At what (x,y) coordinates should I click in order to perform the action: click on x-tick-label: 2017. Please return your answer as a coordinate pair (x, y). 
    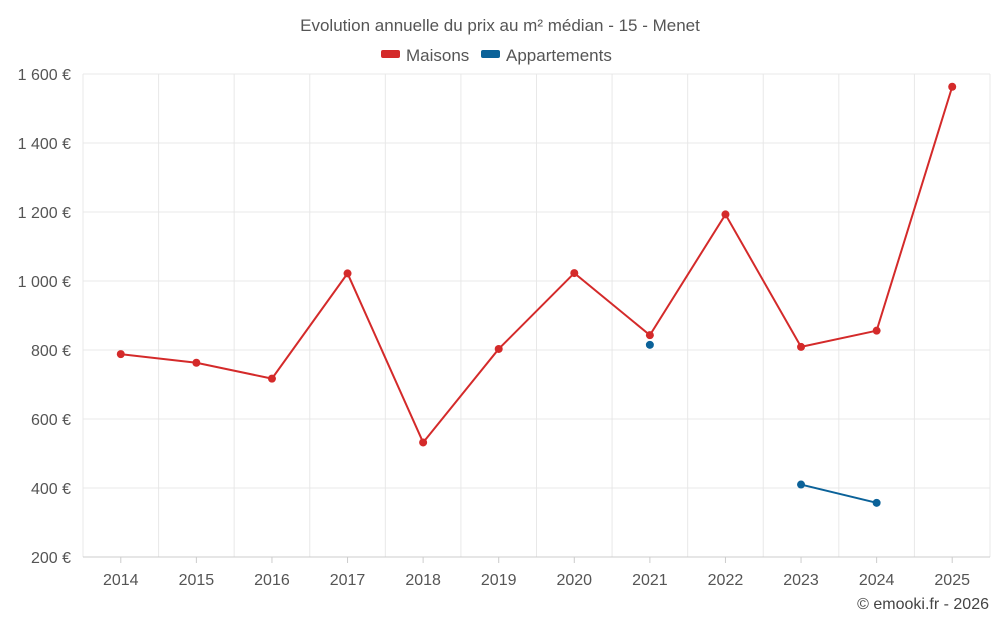
    Looking at the image, I should click on (348, 580).